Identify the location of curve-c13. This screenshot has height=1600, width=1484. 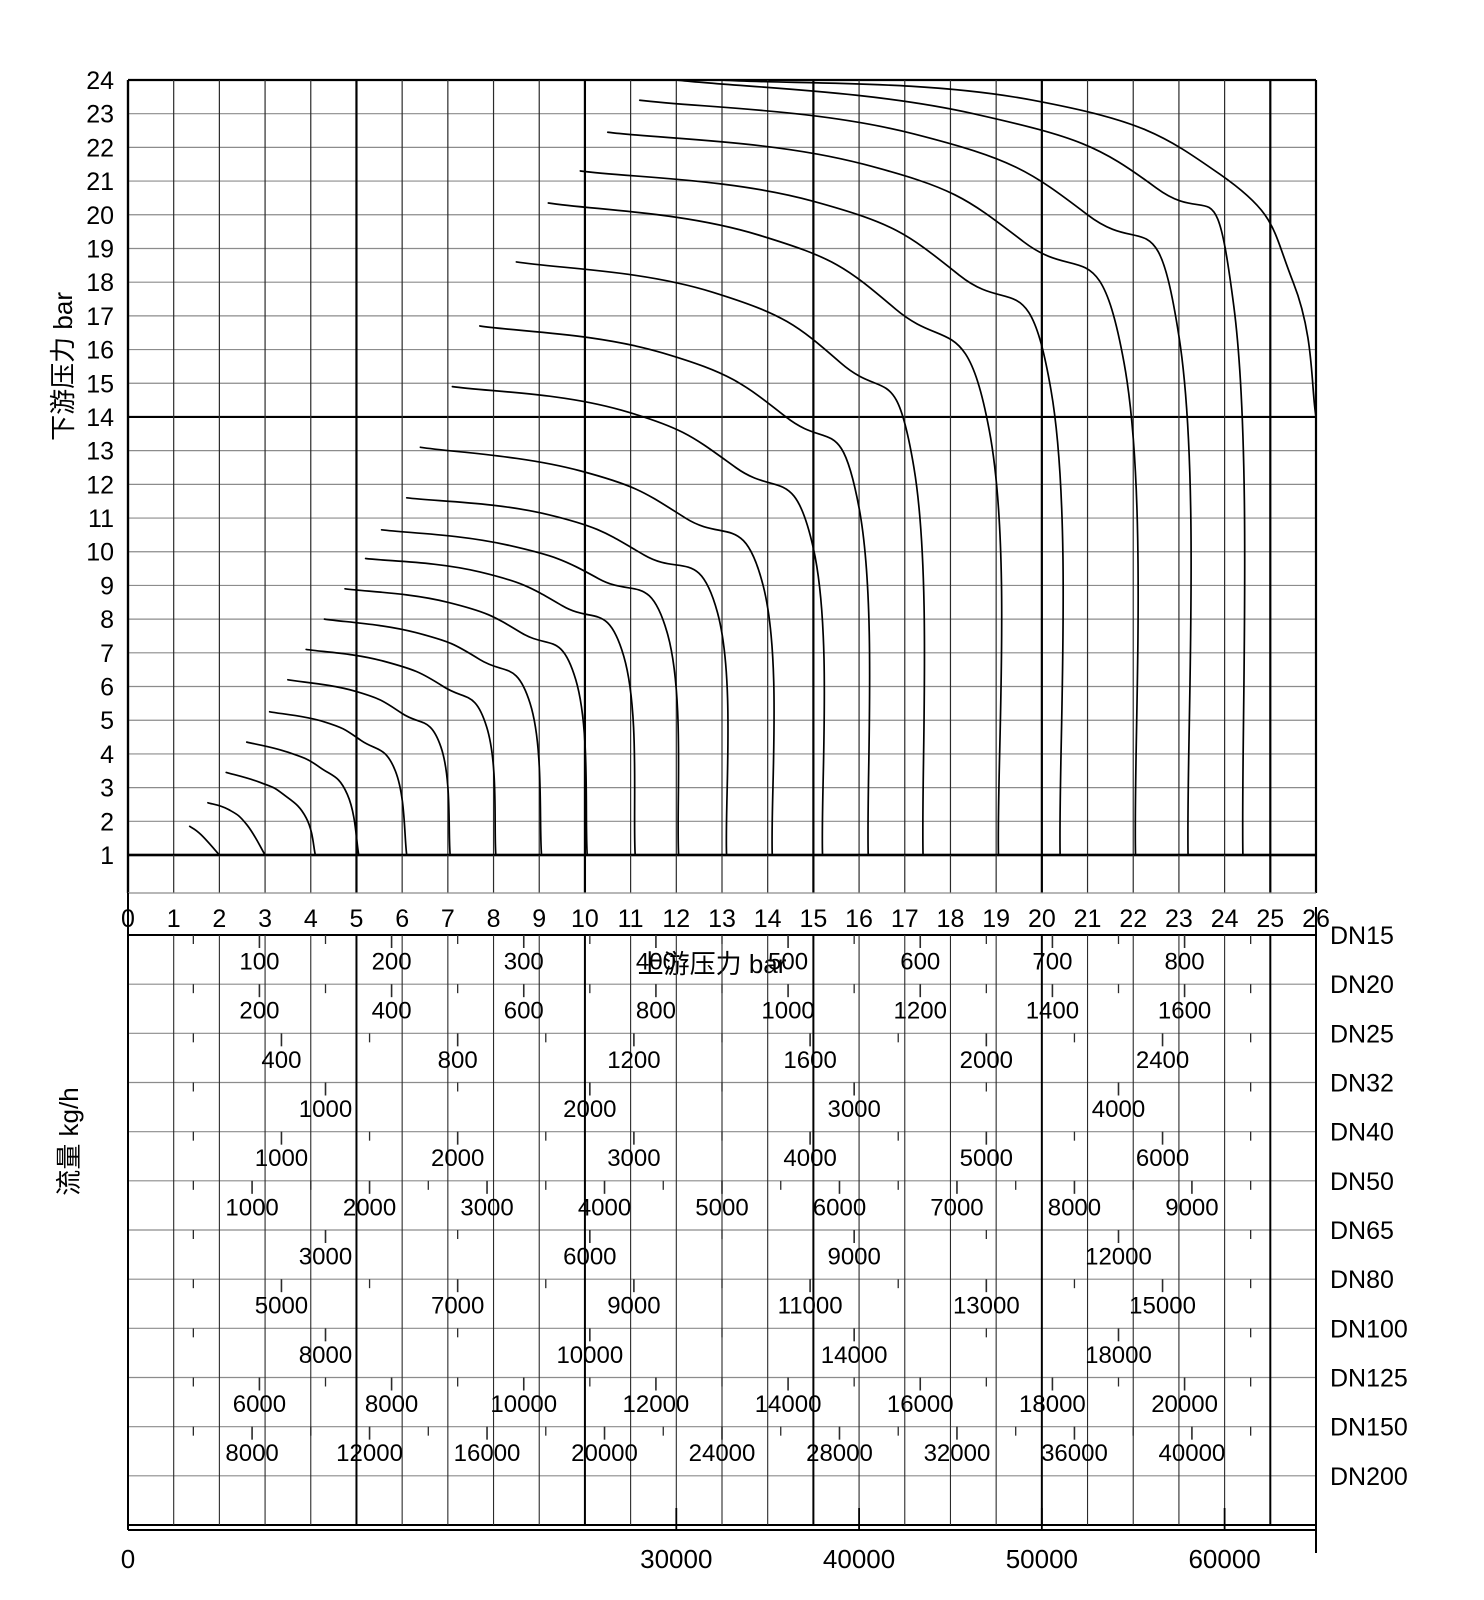
(597, 651).